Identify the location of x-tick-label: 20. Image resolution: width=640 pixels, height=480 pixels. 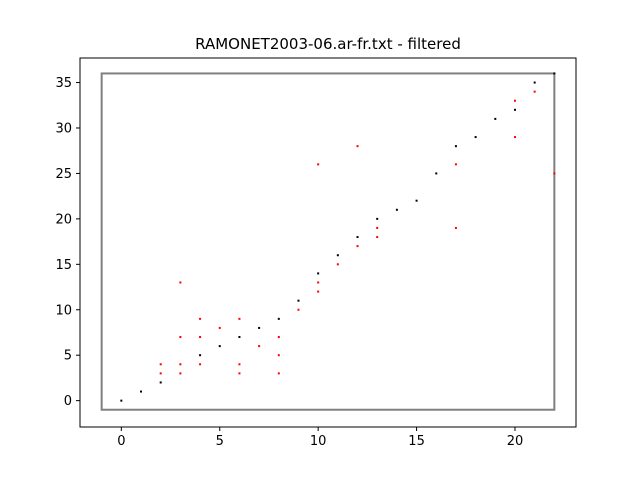
(515, 441).